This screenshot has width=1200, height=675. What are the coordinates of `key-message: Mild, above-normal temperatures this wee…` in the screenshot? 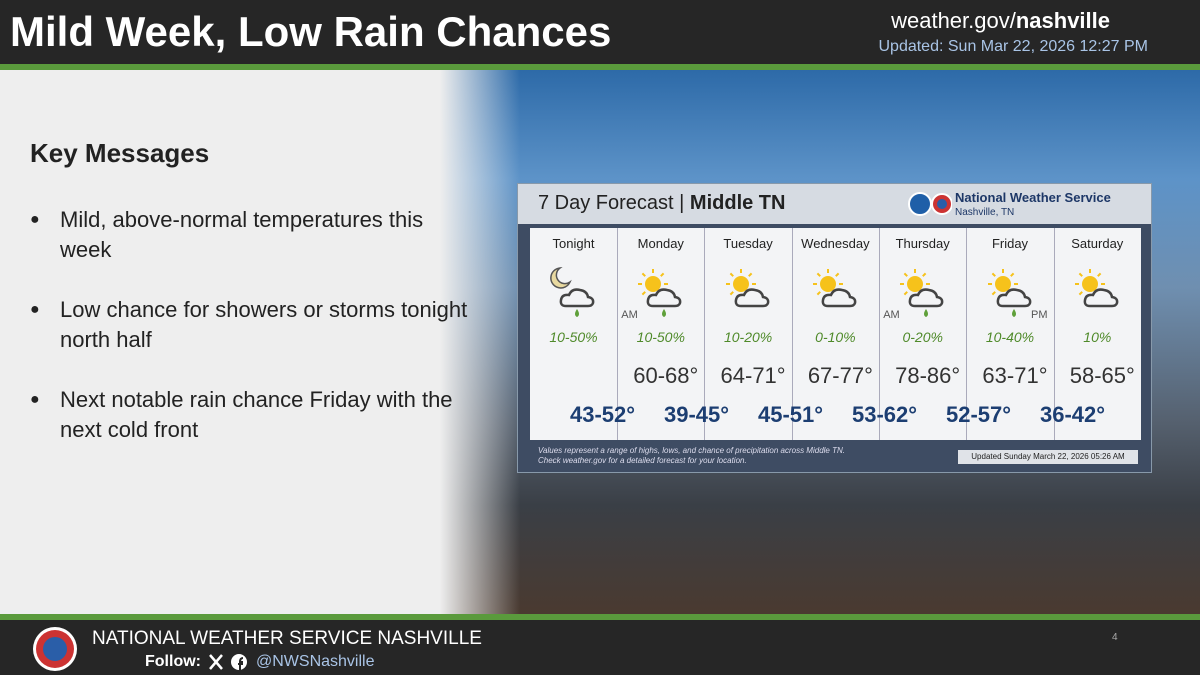 It's located at (255, 235).